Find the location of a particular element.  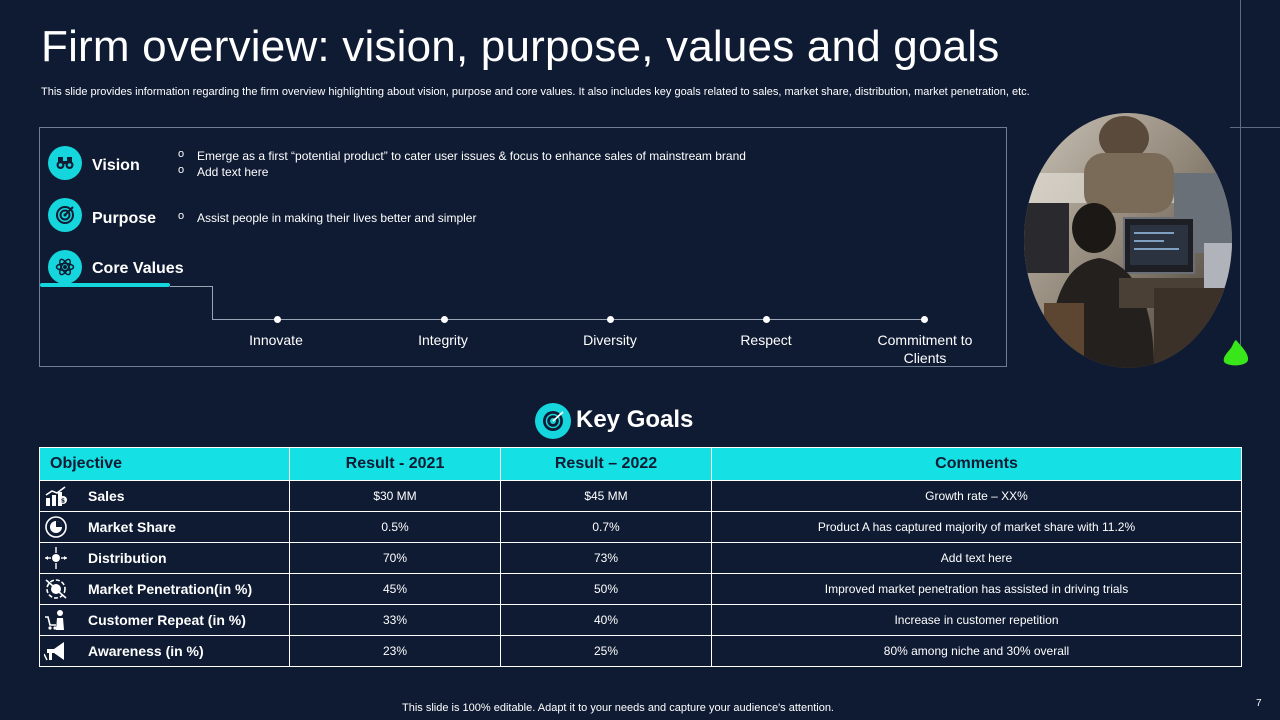

dartboard-icon is located at coordinates (553, 421).